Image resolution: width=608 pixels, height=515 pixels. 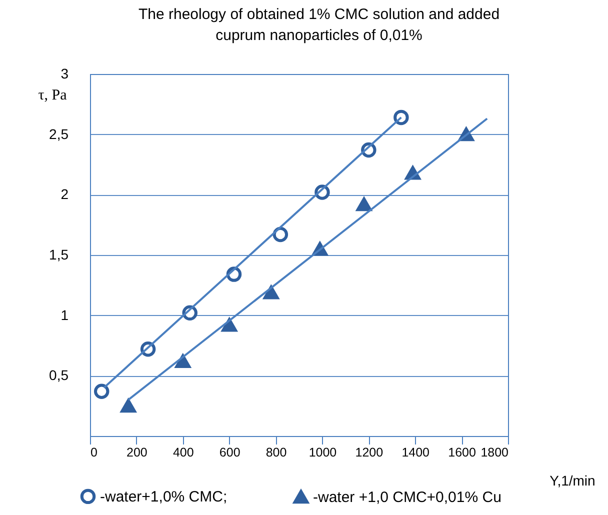 What do you see at coordinates (573, 480) in the screenshot?
I see `x-axis-title: Y,1/min` at bounding box center [573, 480].